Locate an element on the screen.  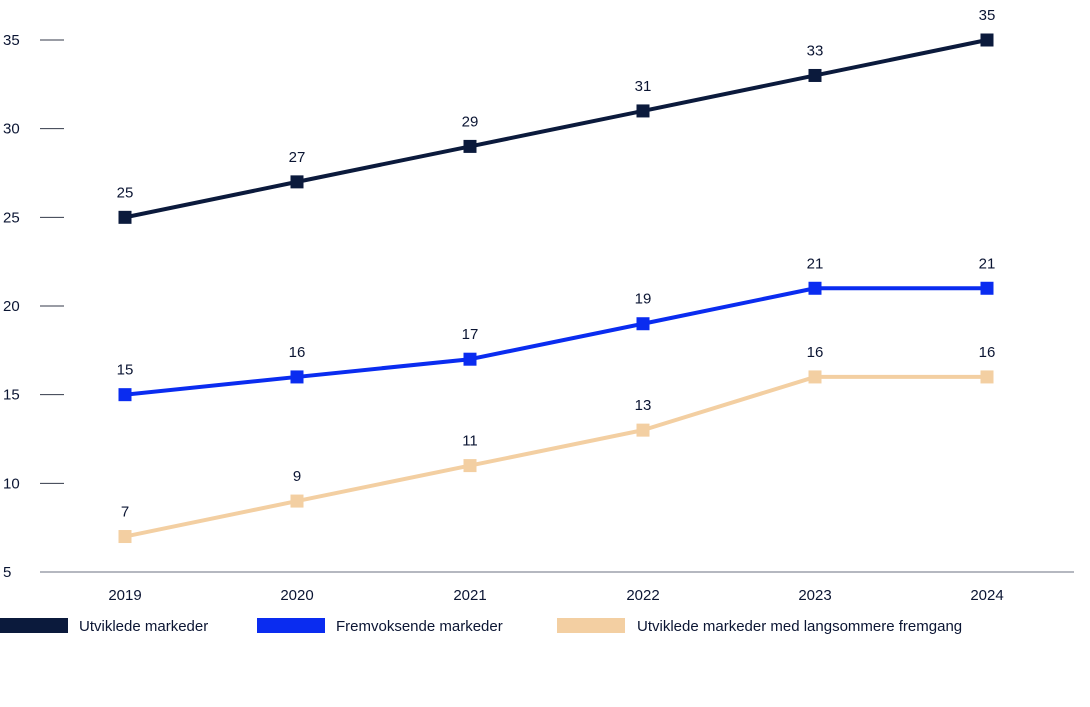
y-tick-label: 5 is located at coordinates (7, 572).